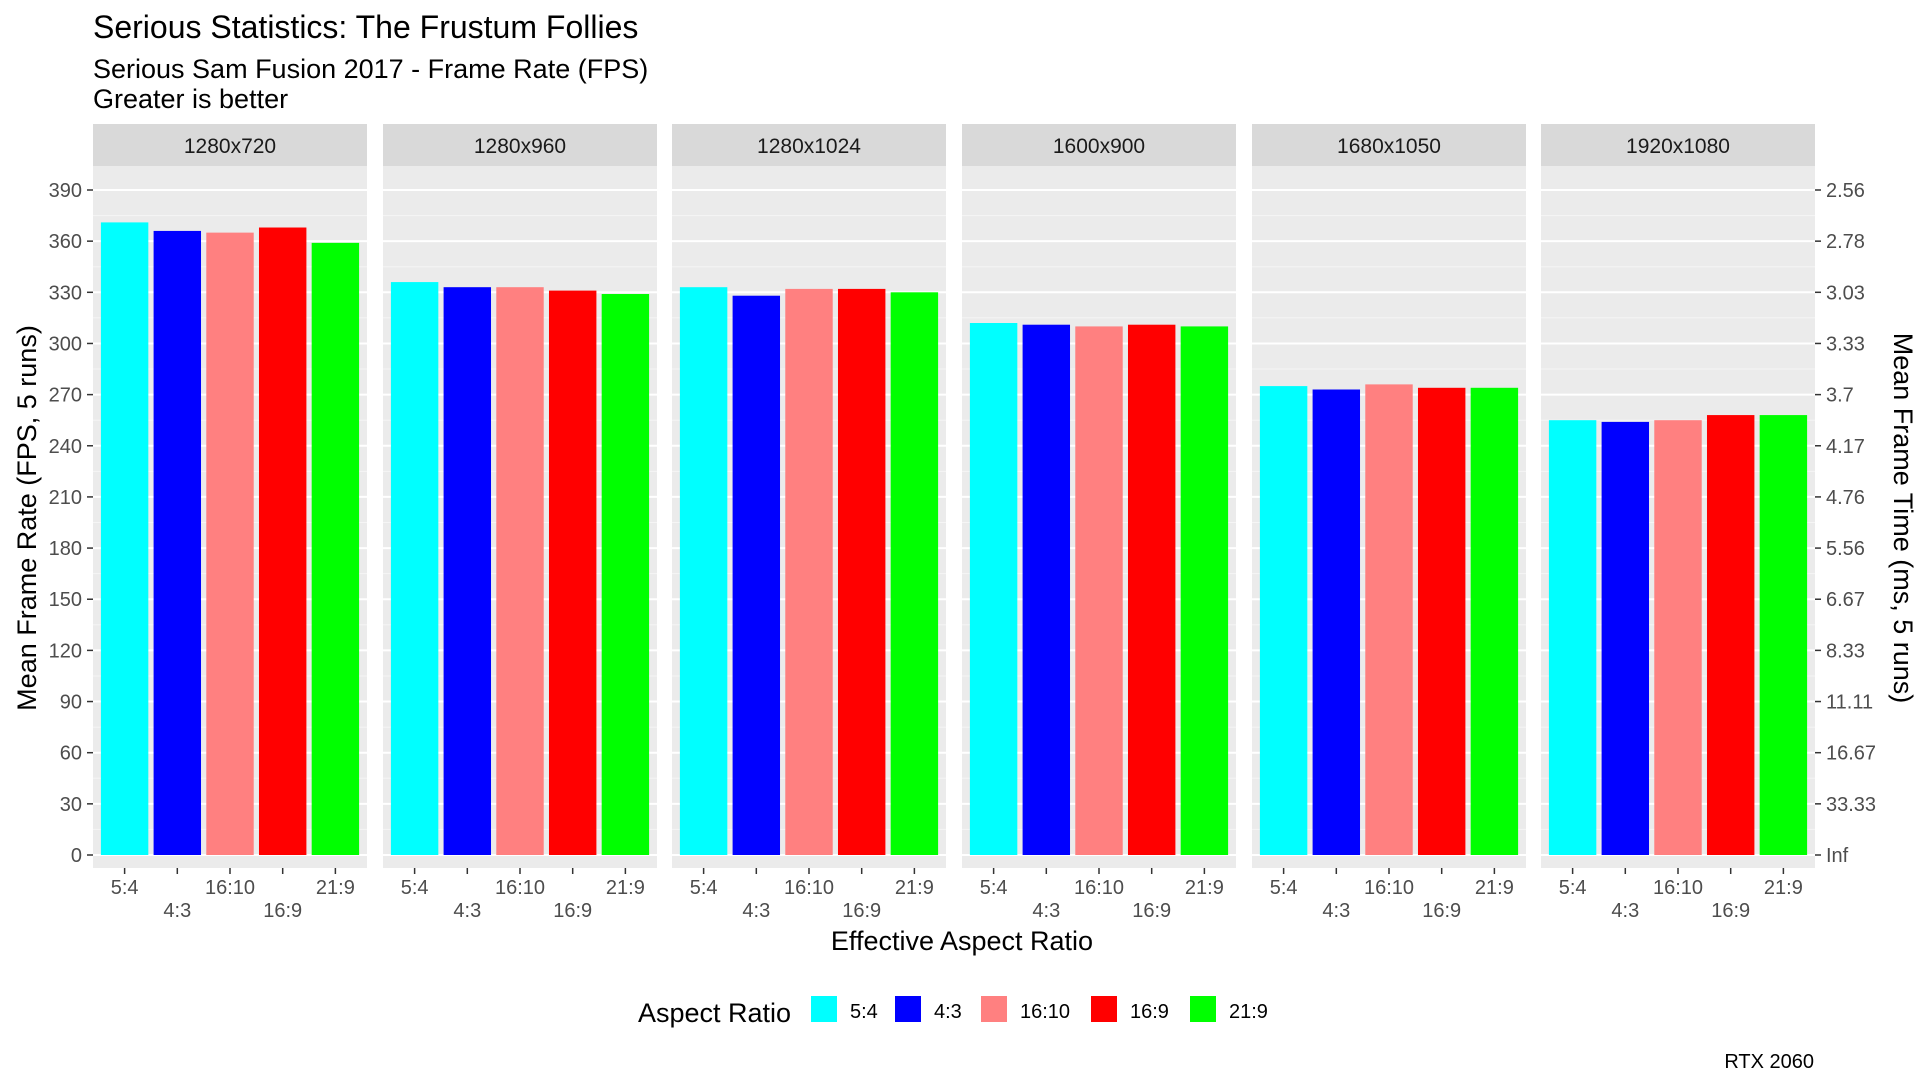  I want to click on y-tick-label: 0, so click(76, 856).